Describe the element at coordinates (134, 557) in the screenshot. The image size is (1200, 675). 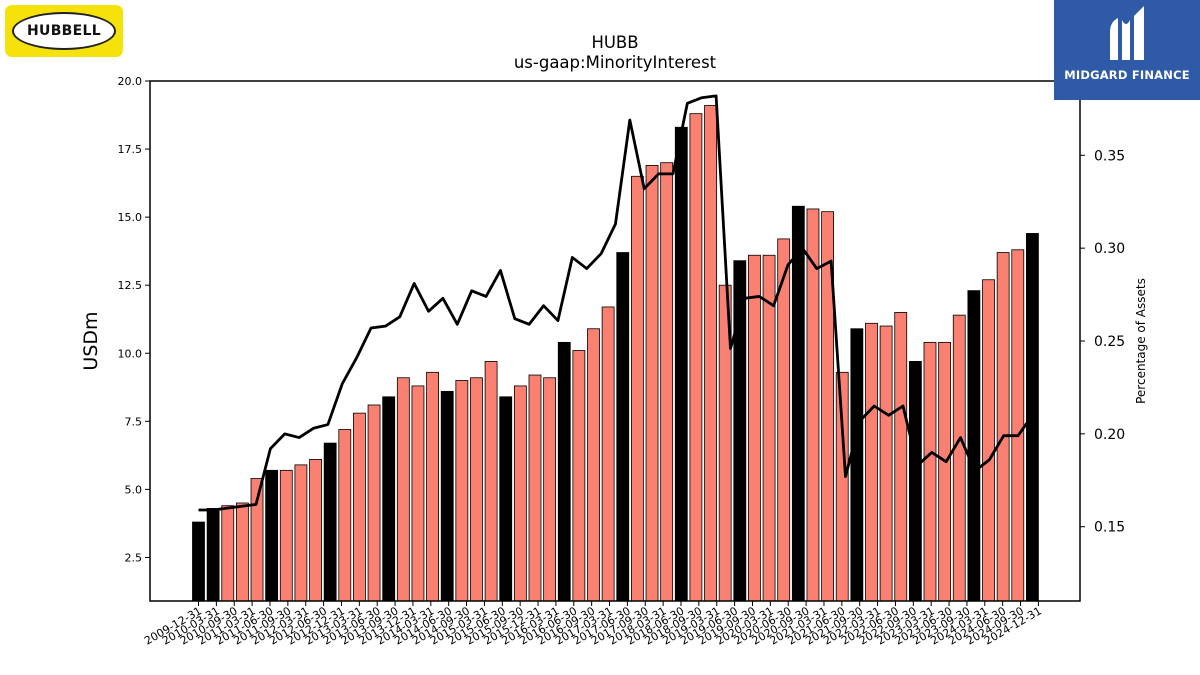
I see `y-tick-label: 2.5` at that location.